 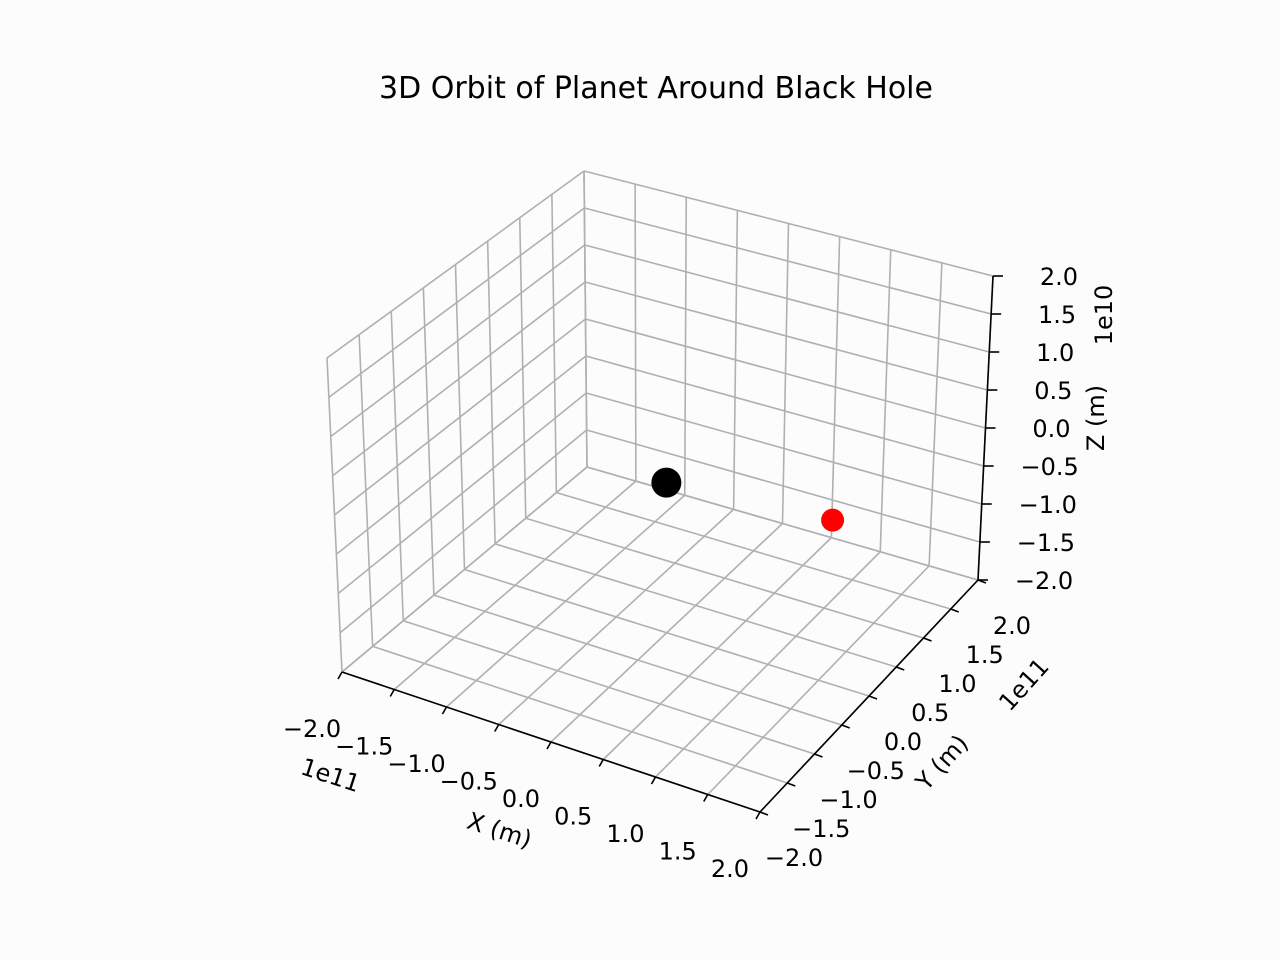 I want to click on y-tick-label: −2.0, so click(x=794, y=858).